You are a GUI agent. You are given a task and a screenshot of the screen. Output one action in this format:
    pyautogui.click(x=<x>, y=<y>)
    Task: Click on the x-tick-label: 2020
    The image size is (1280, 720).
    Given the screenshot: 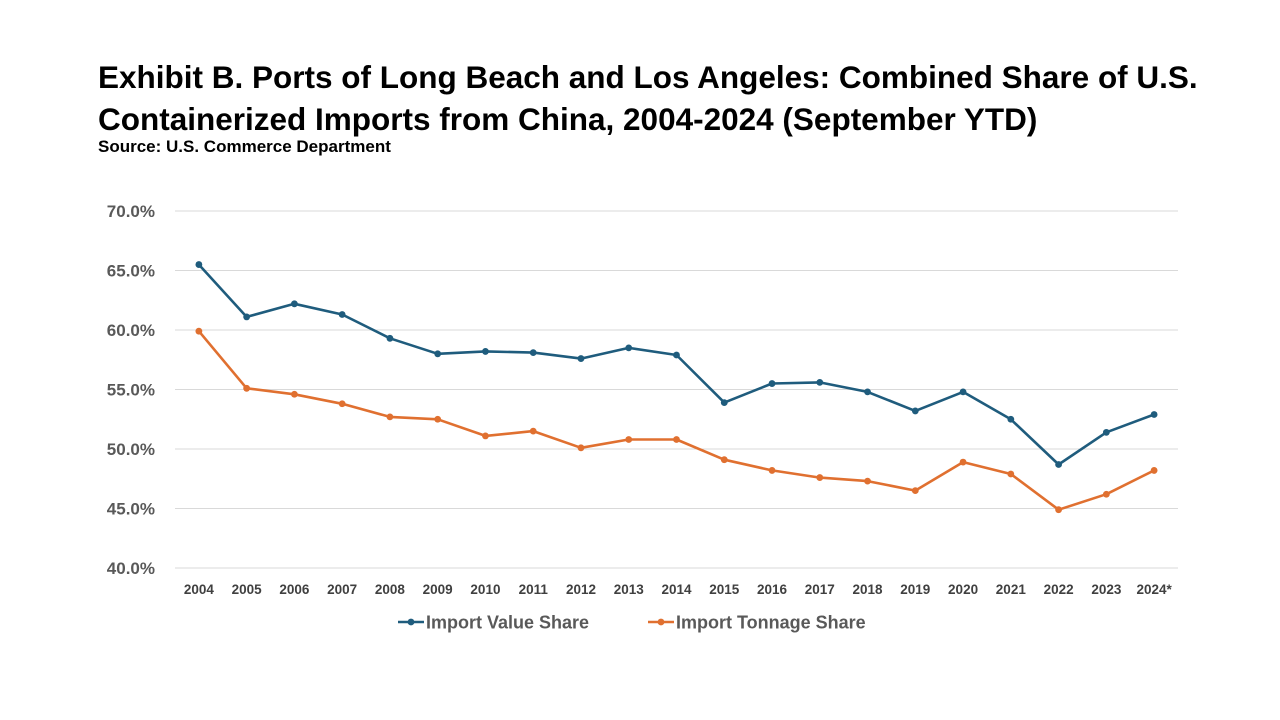 What is the action you would take?
    pyautogui.click(x=963, y=589)
    